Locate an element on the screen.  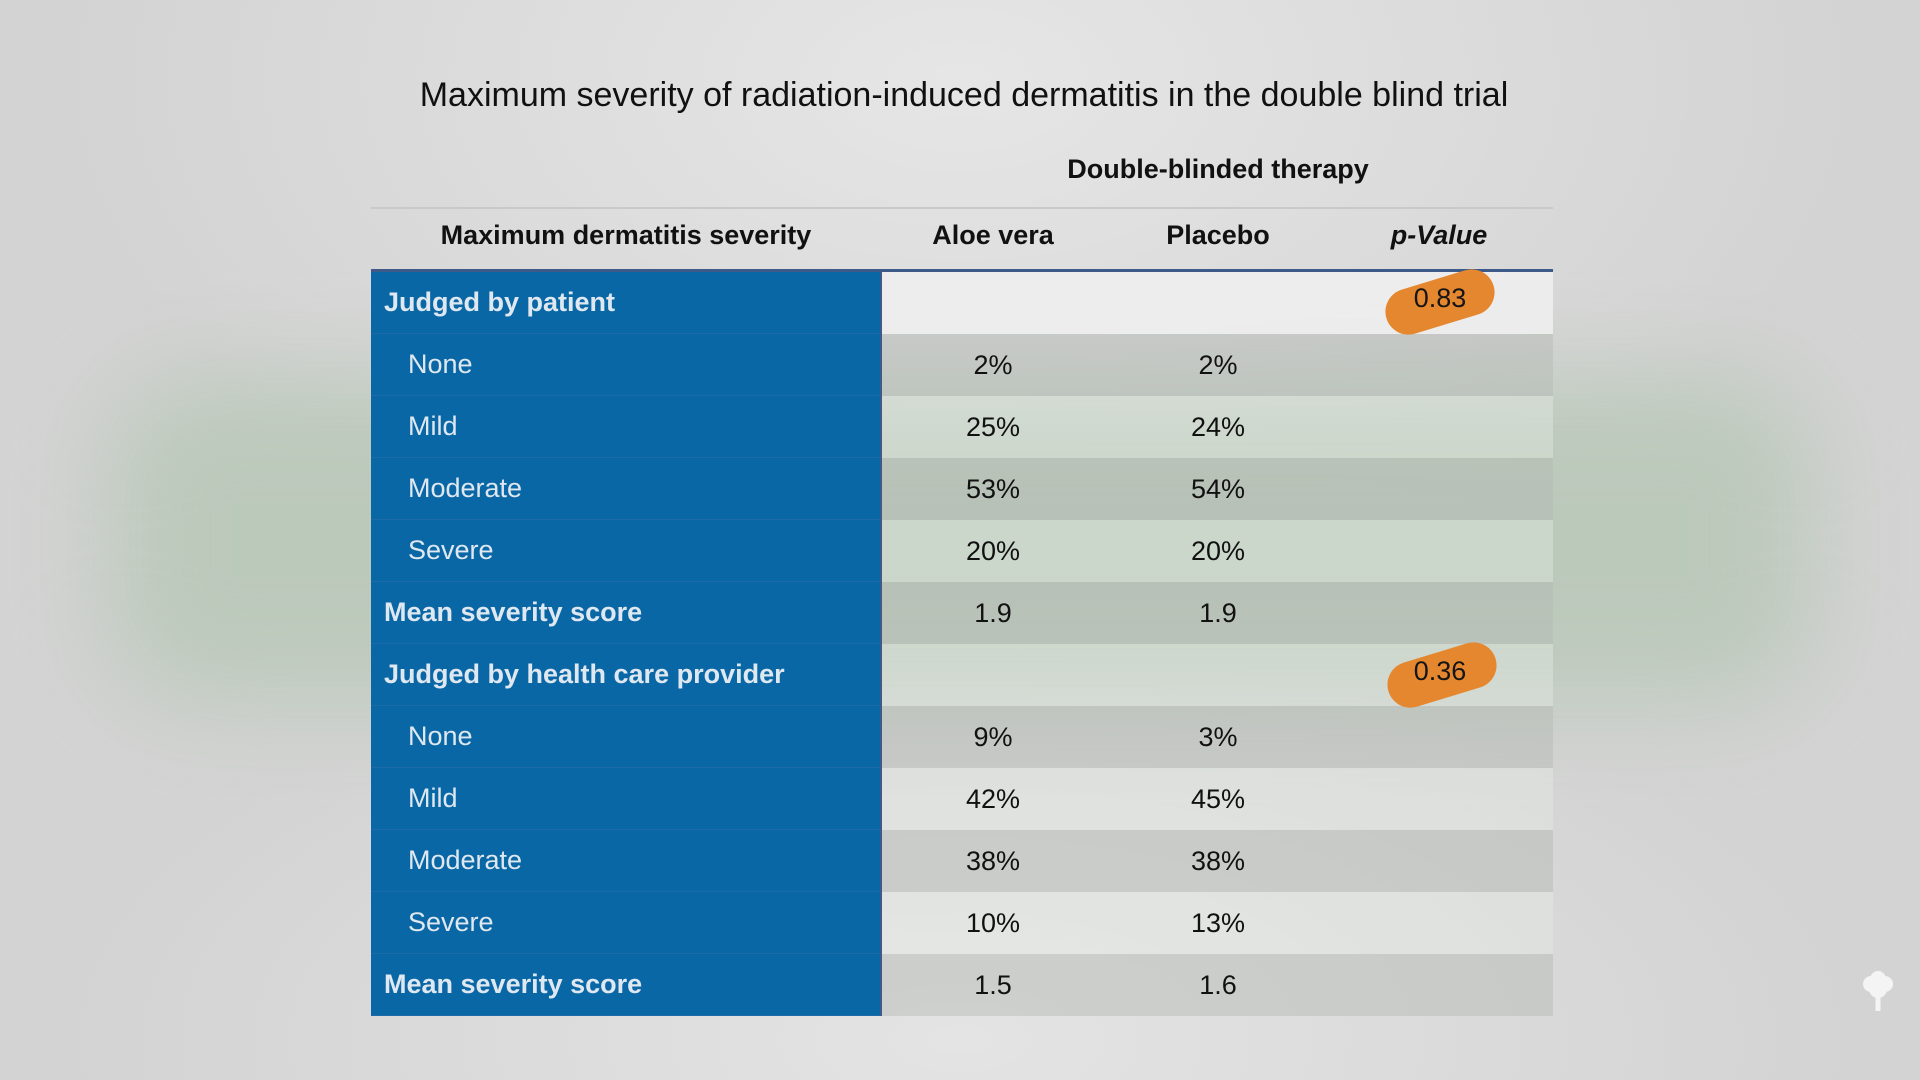
table-row: Mean severity score 1.5 1.6 is located at coordinates (962, 985).